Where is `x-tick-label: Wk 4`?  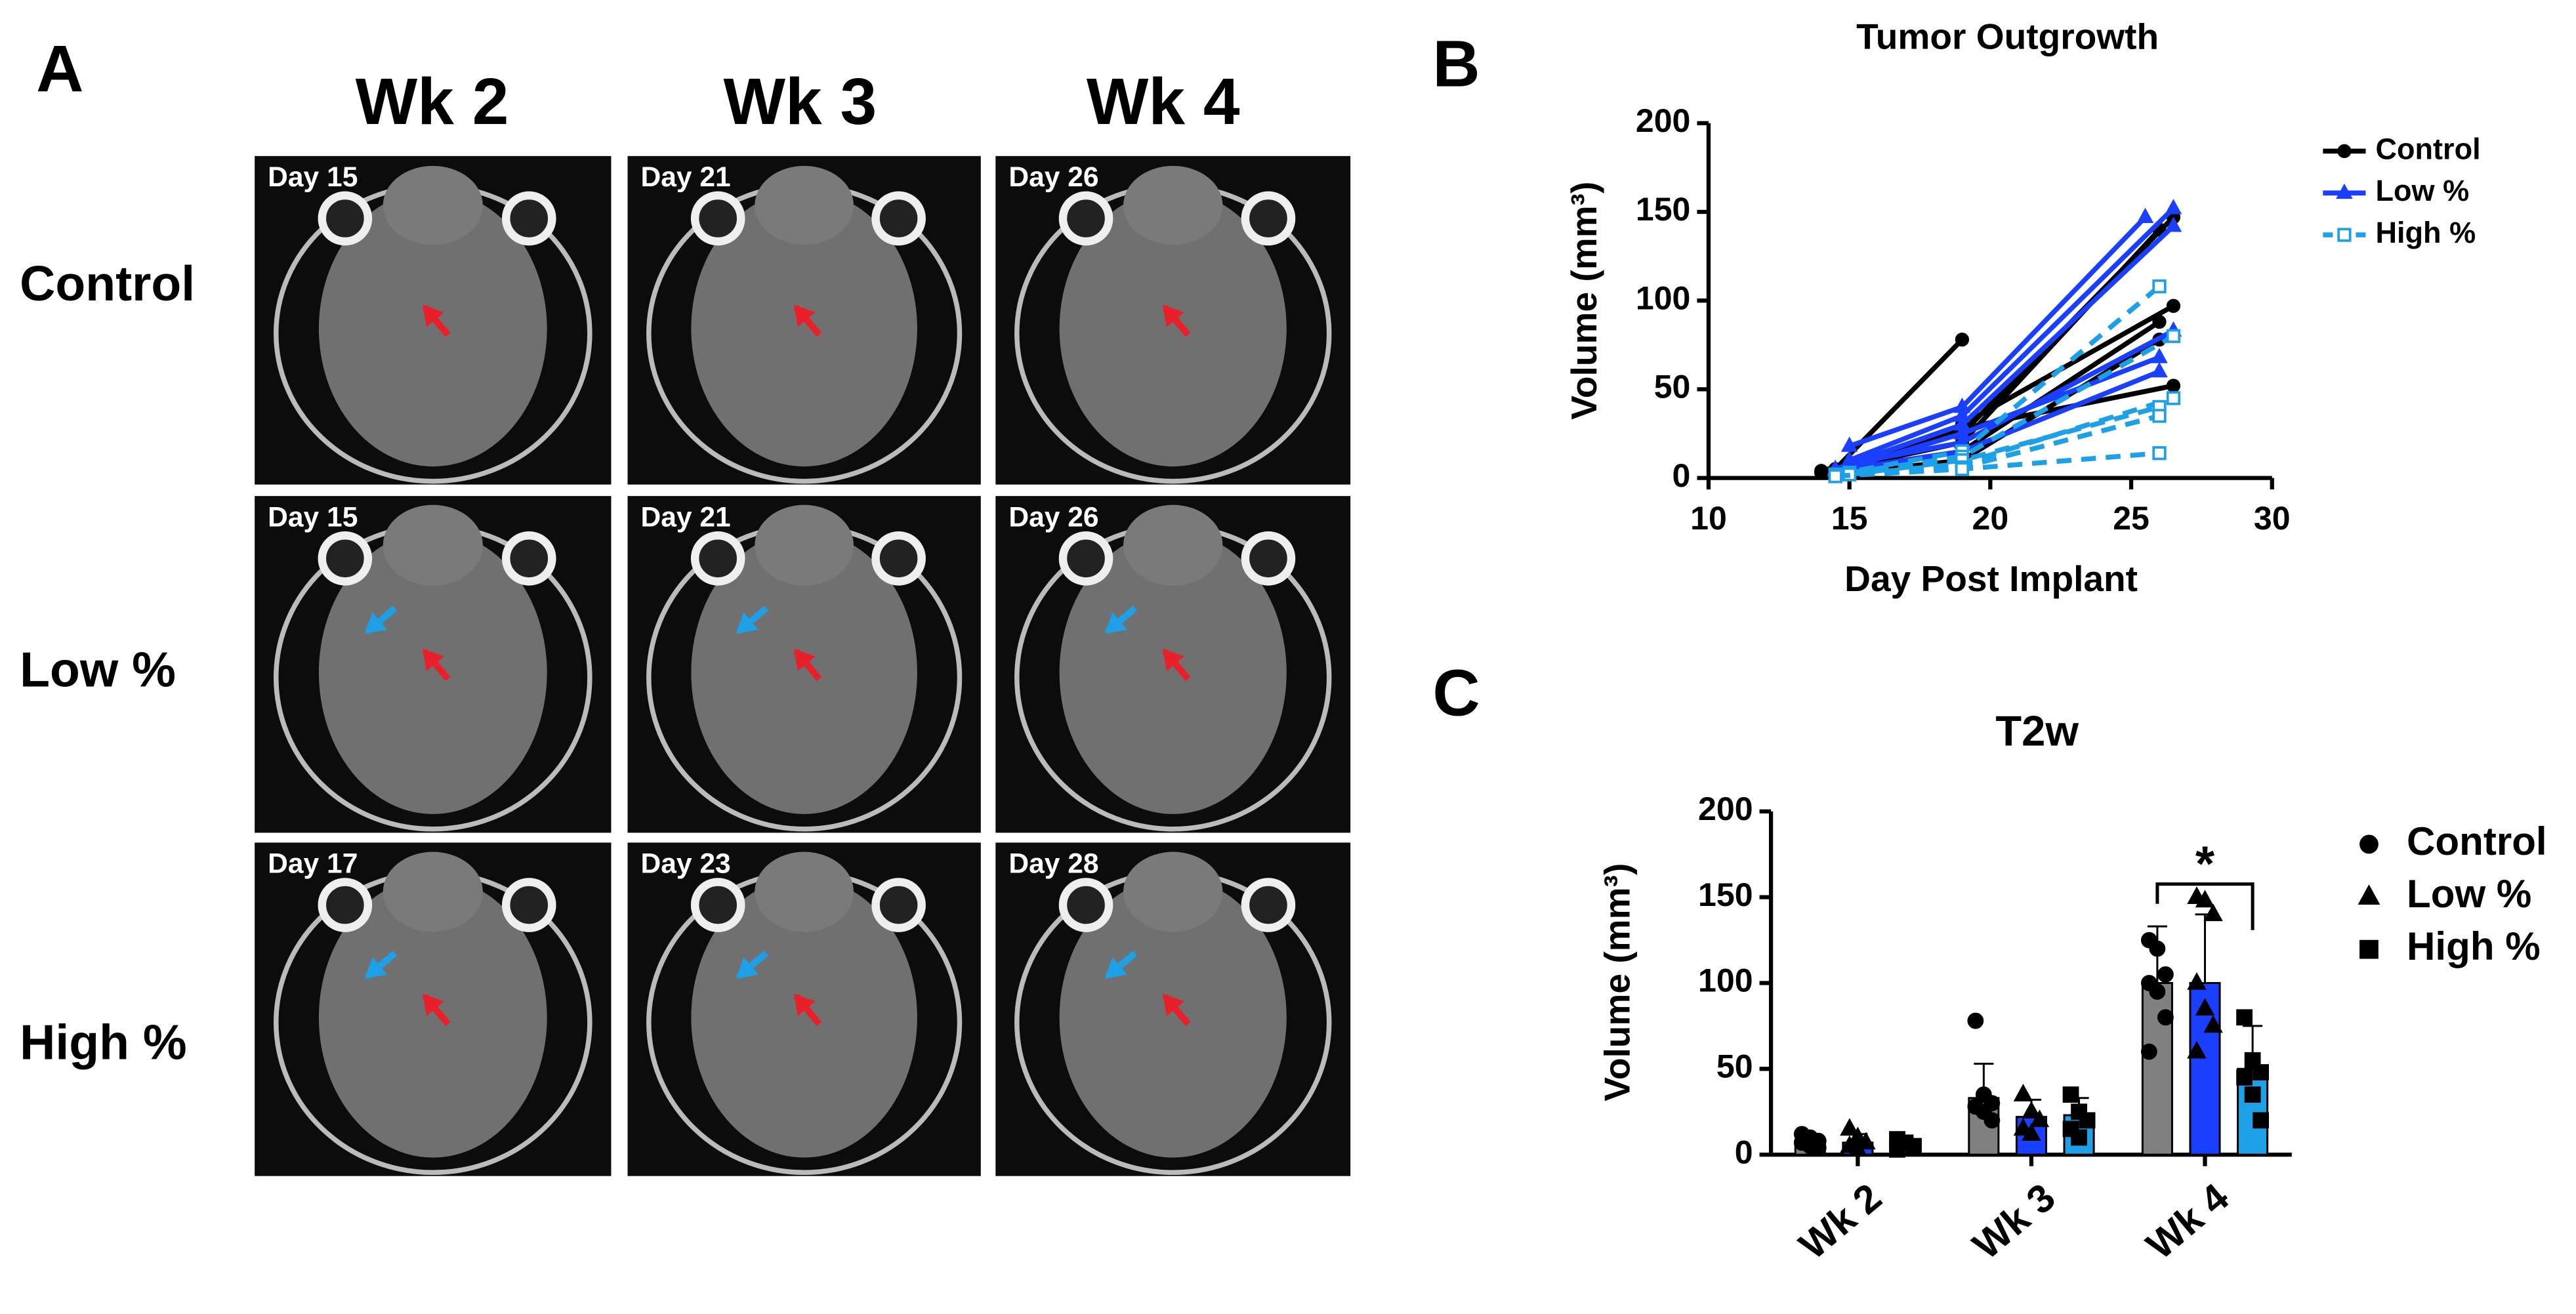 x-tick-label: Wk 4 is located at coordinates (2188, 1221).